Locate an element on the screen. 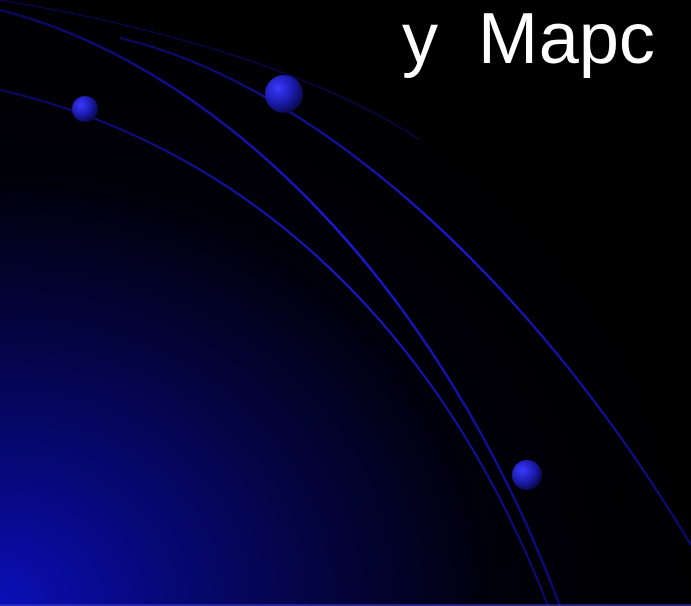 The width and height of the screenshot is (691, 606). orb-large is located at coordinates (284, 94).